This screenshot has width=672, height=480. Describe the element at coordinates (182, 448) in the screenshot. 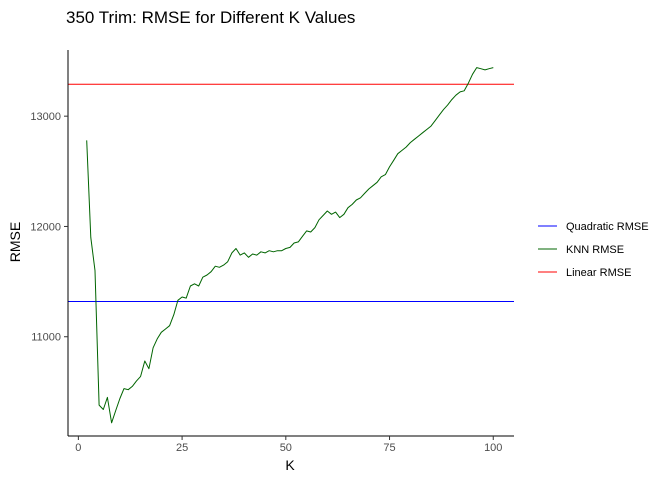

I see `x-tick-label: 25` at that location.